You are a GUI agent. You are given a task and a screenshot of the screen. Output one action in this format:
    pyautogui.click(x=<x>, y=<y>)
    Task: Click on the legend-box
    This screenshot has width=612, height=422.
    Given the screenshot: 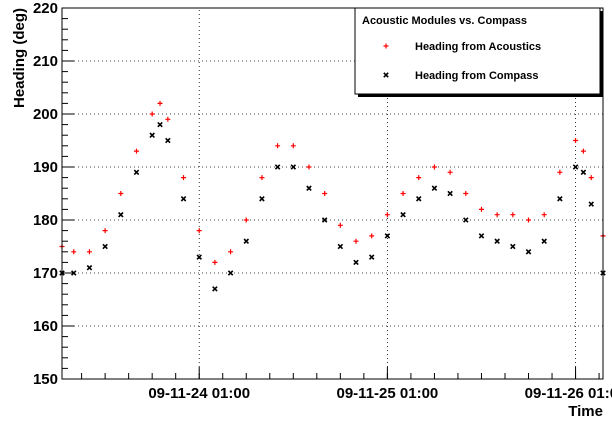 What is the action you would take?
    pyautogui.click(x=477, y=51)
    